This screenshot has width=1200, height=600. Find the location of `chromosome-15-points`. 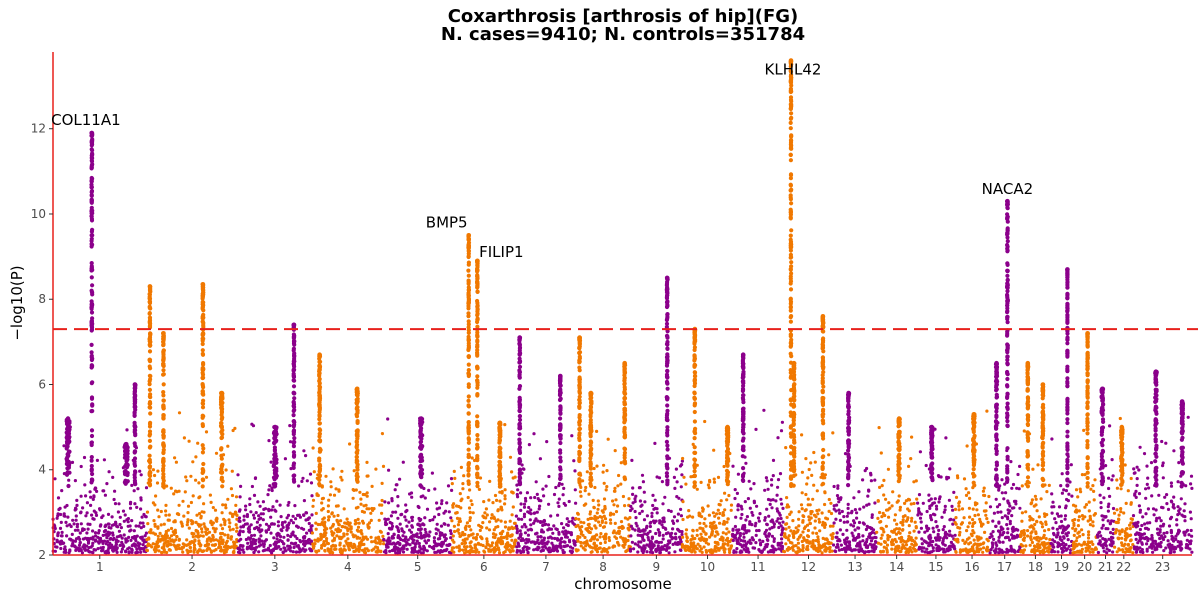

chromosome-15-points is located at coordinates (936, 491).